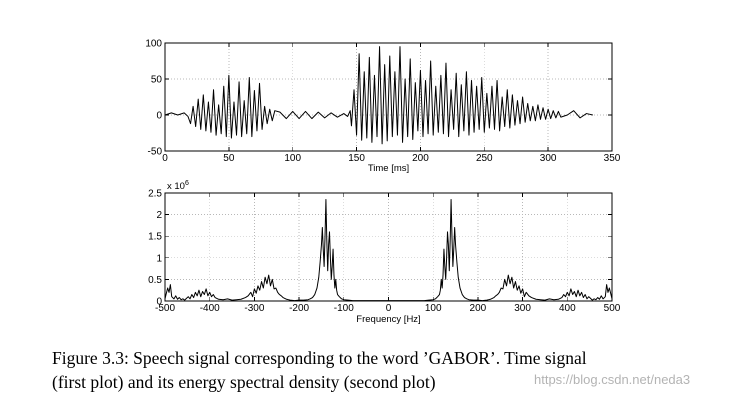 This screenshot has height=400, width=729. What do you see at coordinates (522, 308) in the screenshot?
I see `freq-x-tick-label: 300` at bounding box center [522, 308].